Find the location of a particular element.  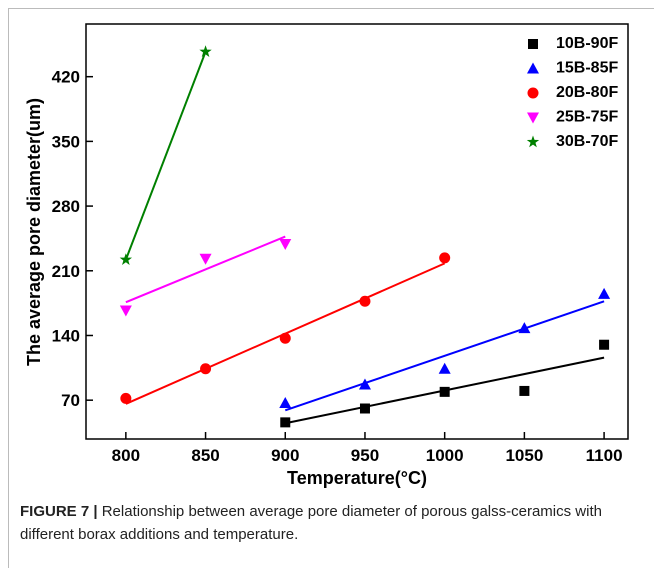

caption-label: FIGURE 7 | is located at coordinates (59, 511).